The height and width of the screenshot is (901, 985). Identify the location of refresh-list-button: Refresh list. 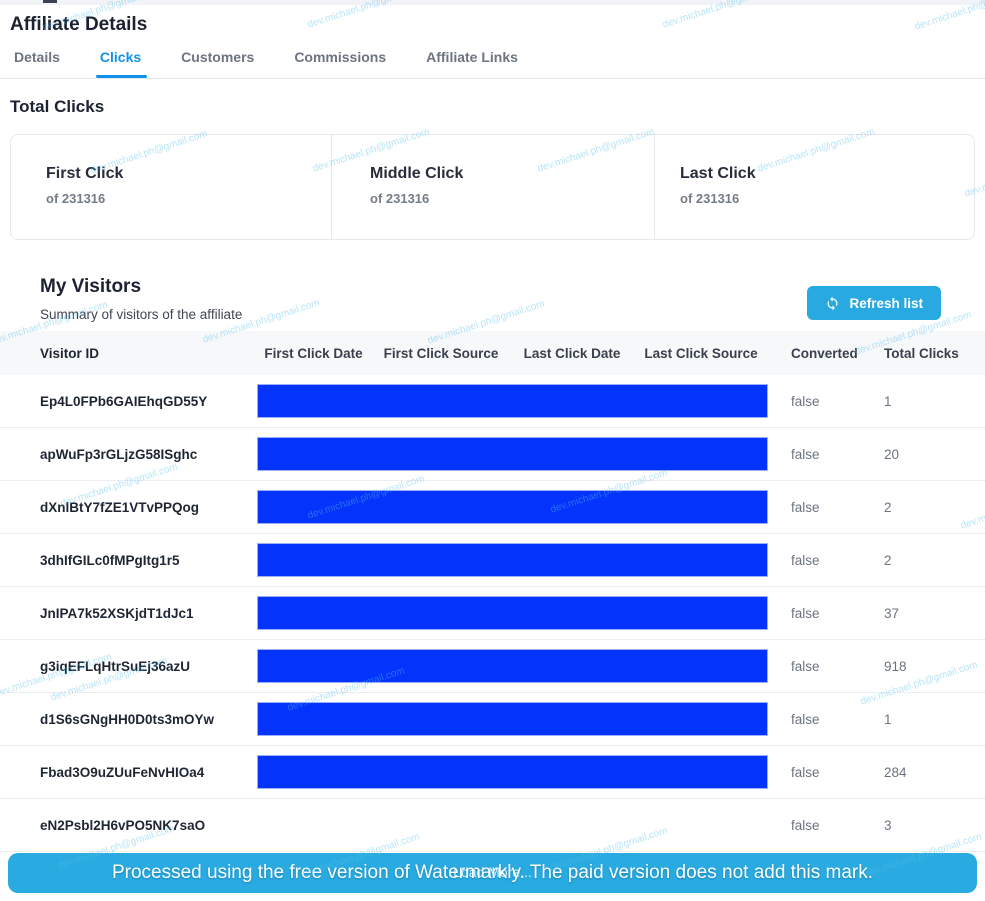
(874, 303).